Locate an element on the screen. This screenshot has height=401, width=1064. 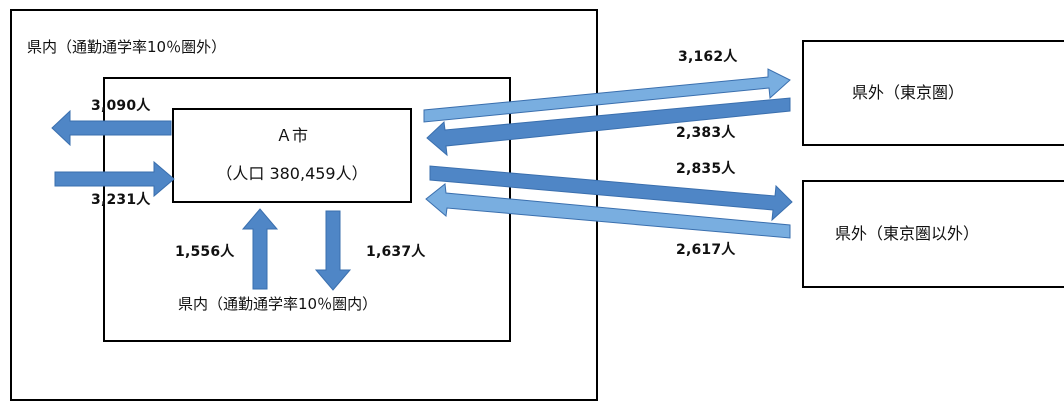
city-population: （人口 380,459人） is located at coordinates (292, 173).